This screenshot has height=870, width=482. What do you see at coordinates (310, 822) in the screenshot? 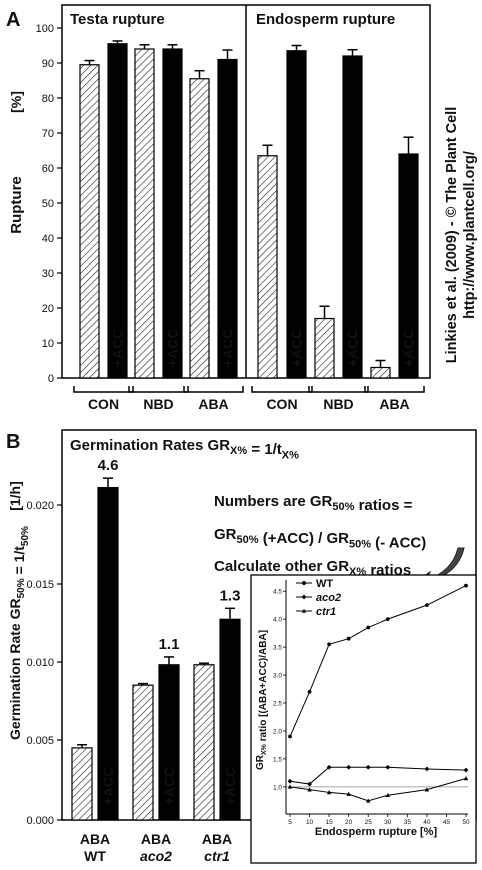
I see `inset-x-tick-label: 10` at bounding box center [310, 822].